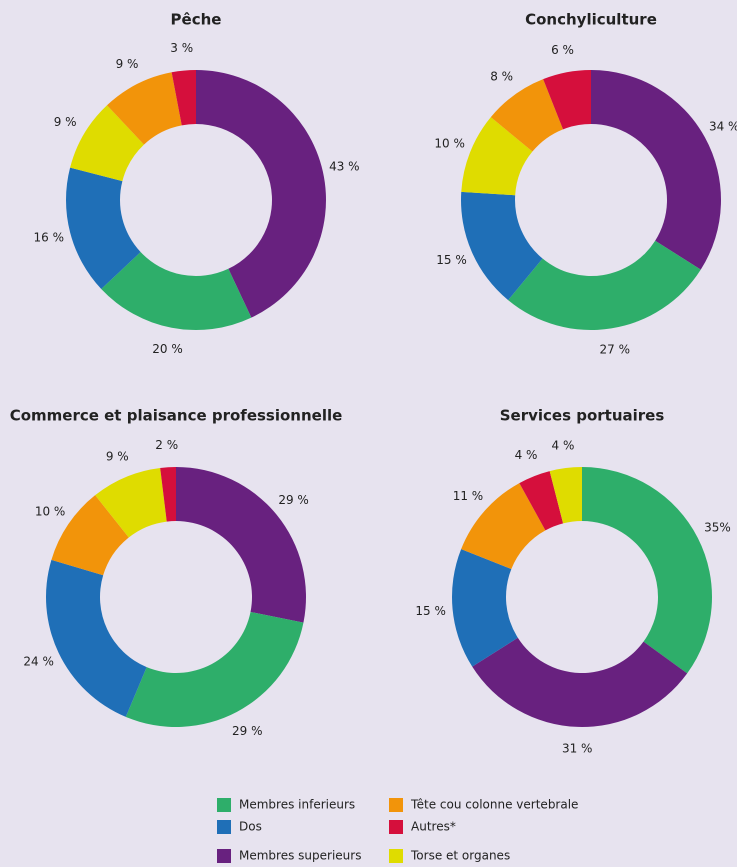 The height and width of the screenshot is (867, 737). What do you see at coordinates (615, 350) in the screenshot?
I see `data-label: 27 %` at bounding box center [615, 350].